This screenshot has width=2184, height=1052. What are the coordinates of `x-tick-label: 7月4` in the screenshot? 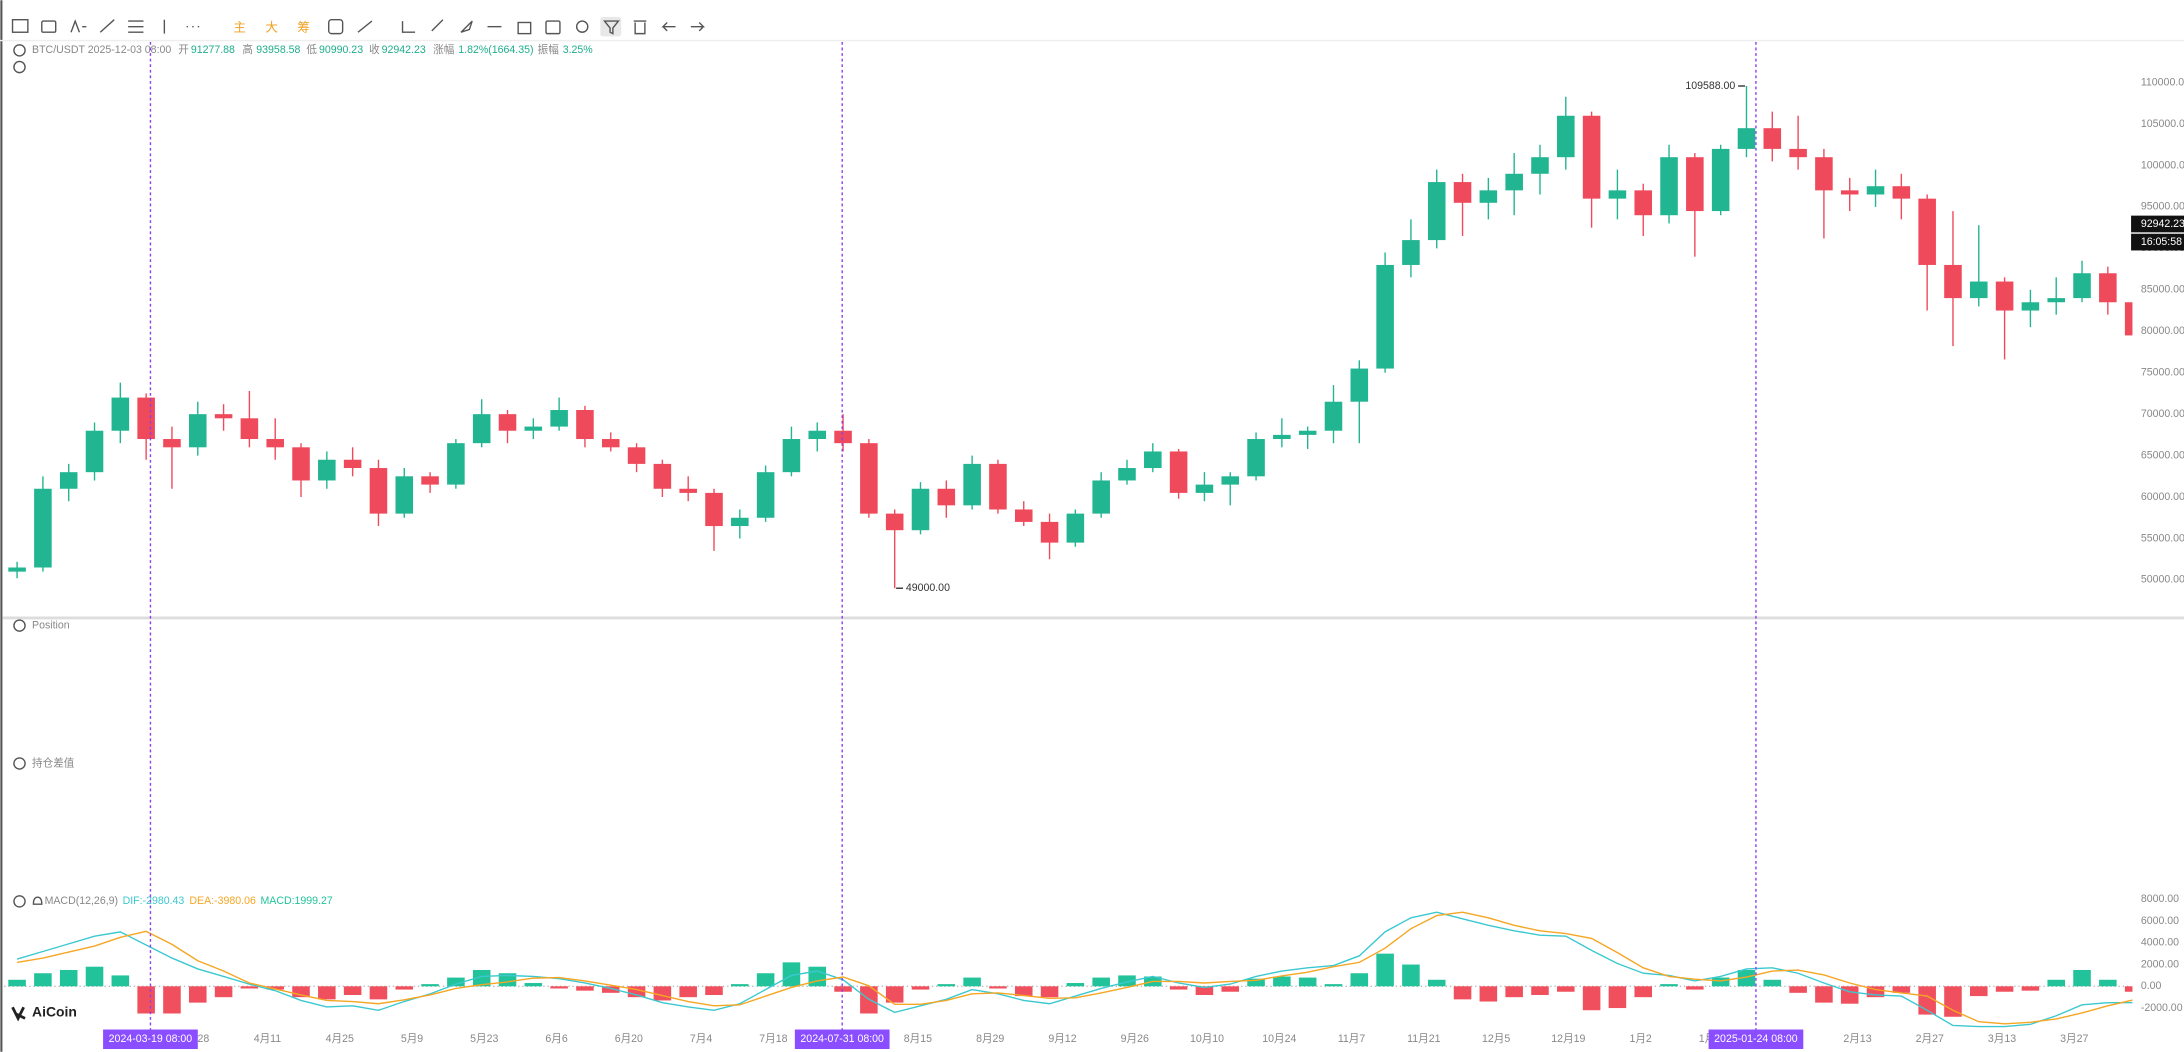 It's located at (701, 1039).